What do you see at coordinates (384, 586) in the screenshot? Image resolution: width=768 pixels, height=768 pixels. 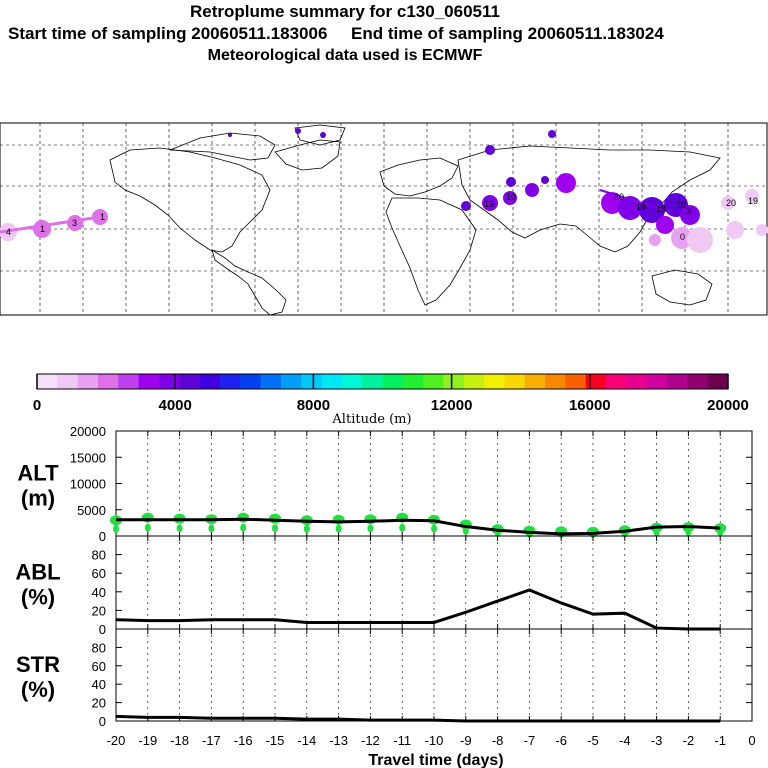 I see `abl-panel: 80 60 40 20 0 ABL(%)` at bounding box center [384, 586].